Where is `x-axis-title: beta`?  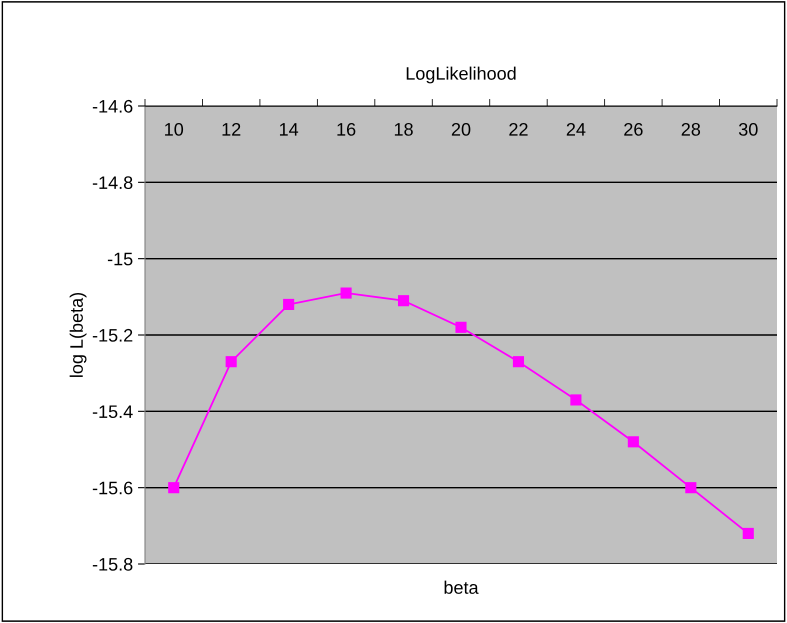
x-axis-title: beta is located at coordinates (461, 587).